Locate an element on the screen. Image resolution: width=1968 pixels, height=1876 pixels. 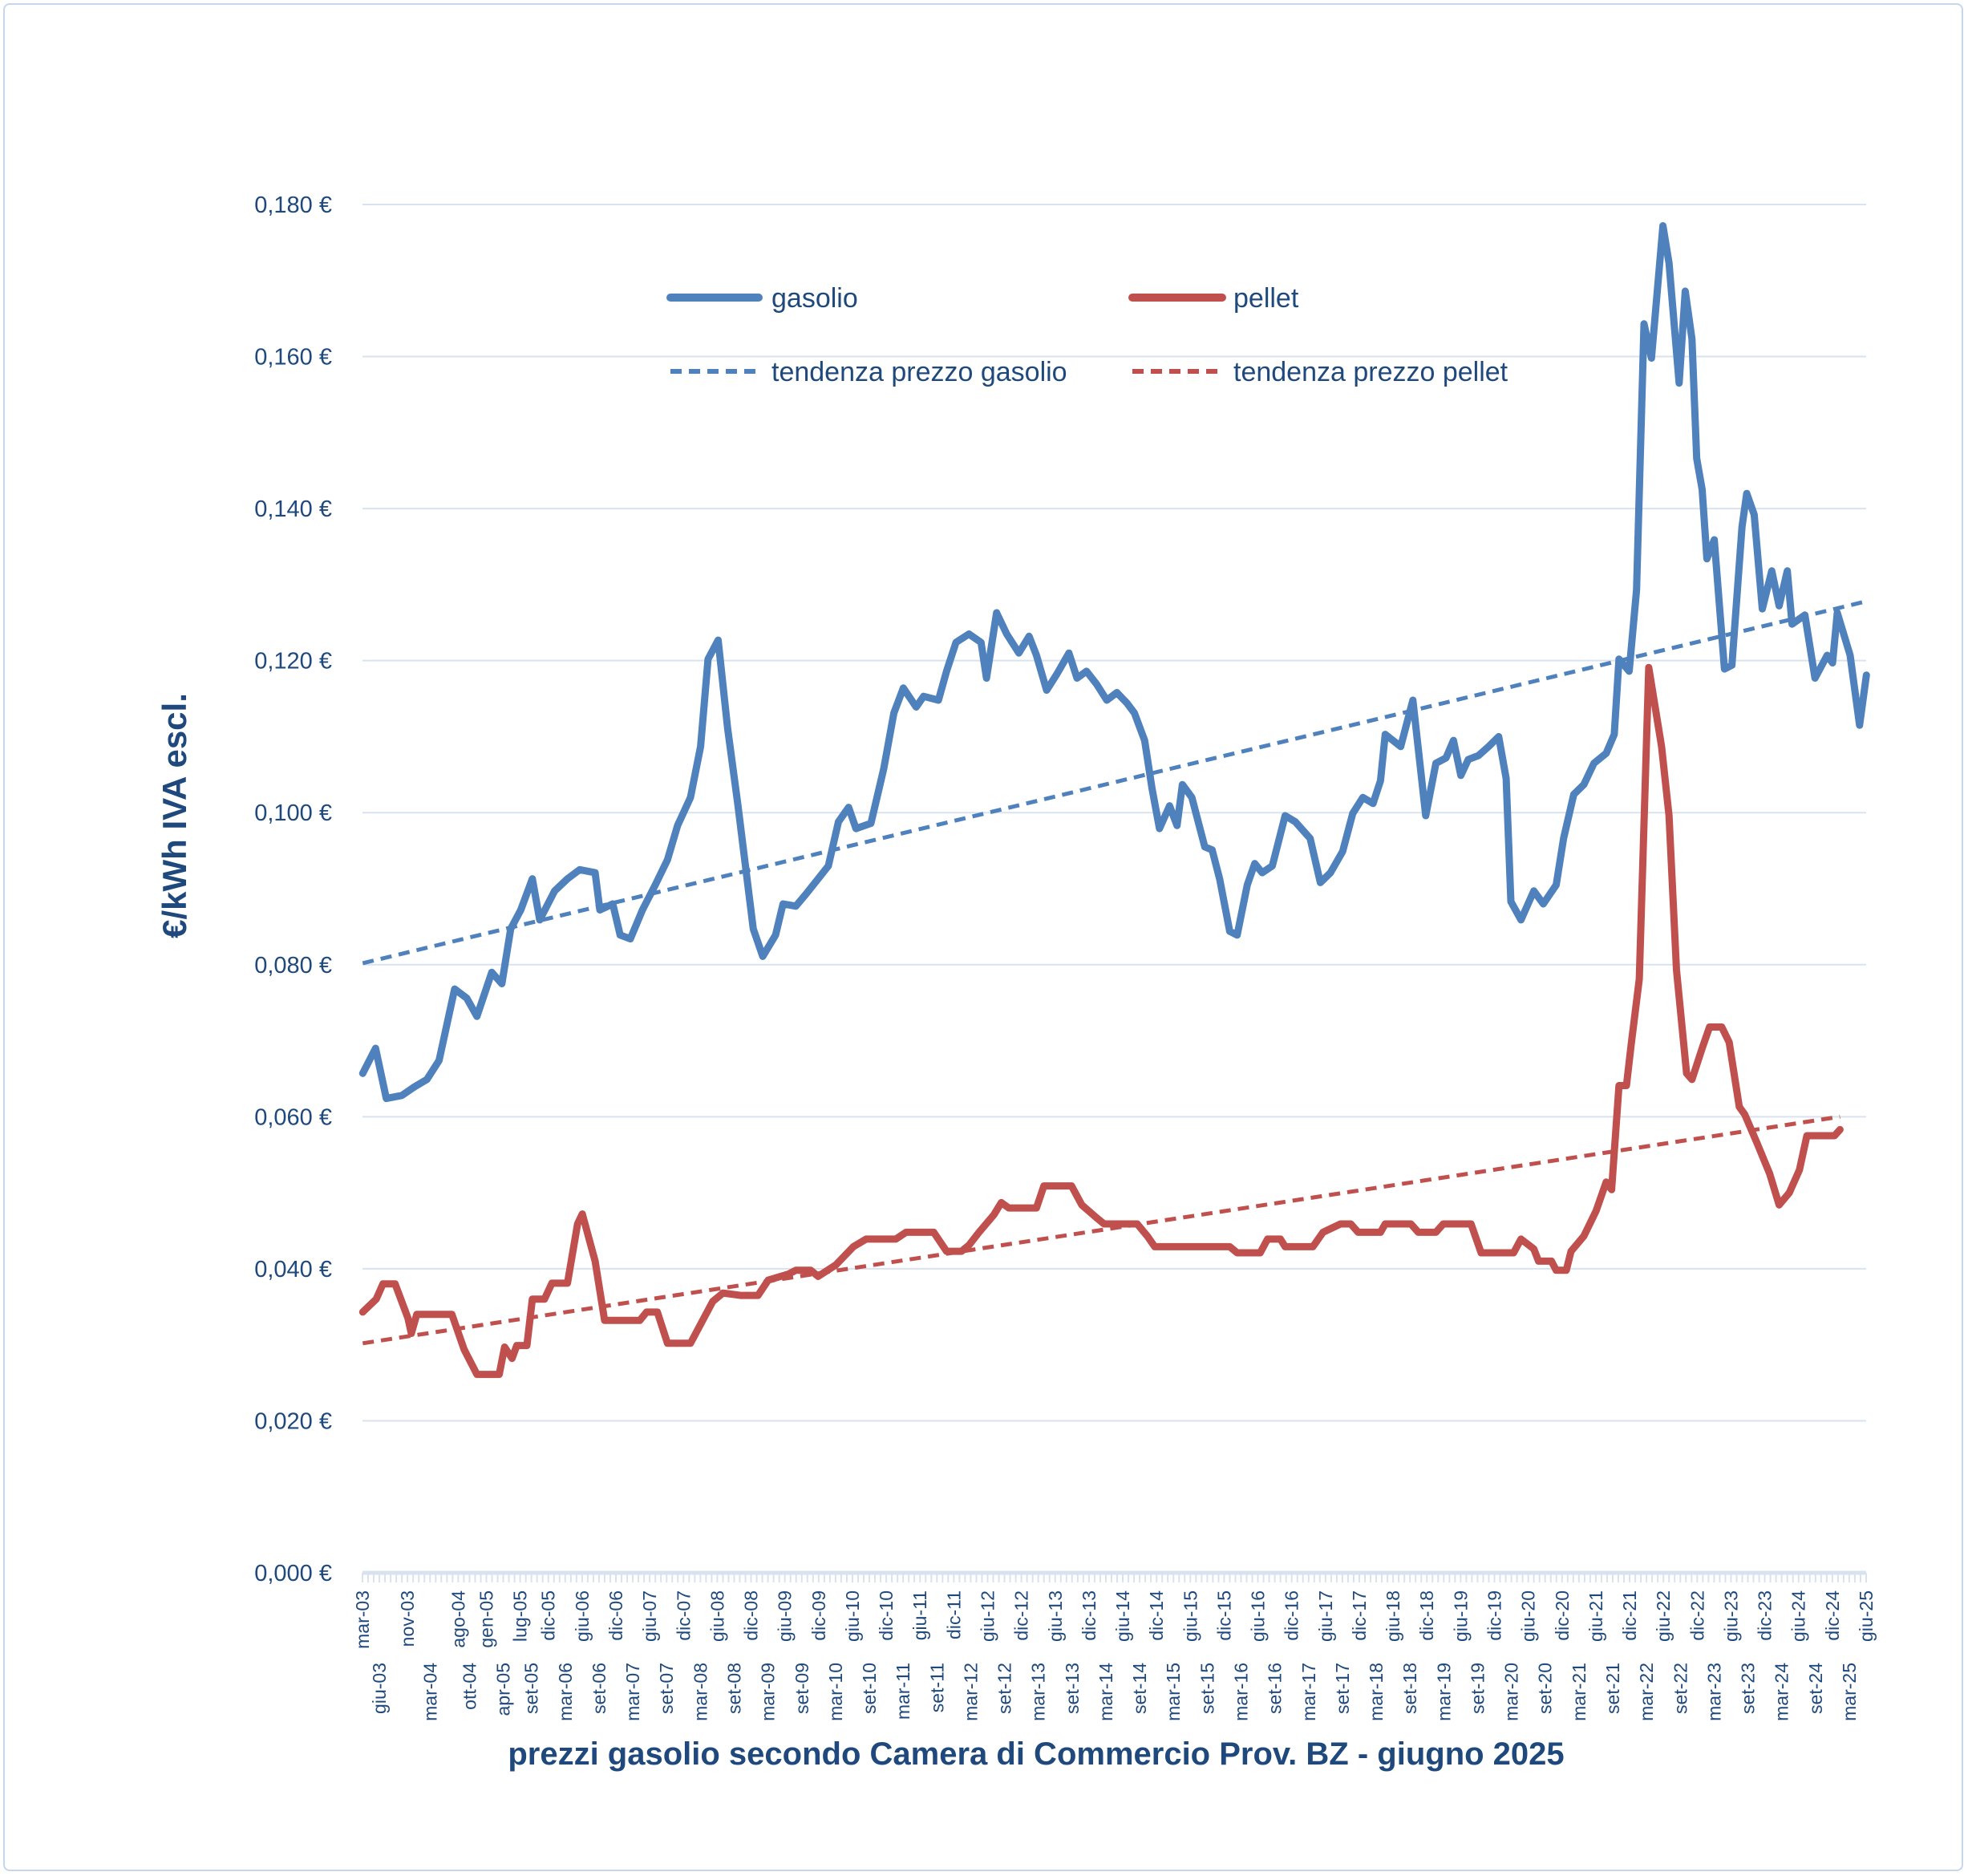
y-tick-label: 0,140 € is located at coordinates (293, 509).